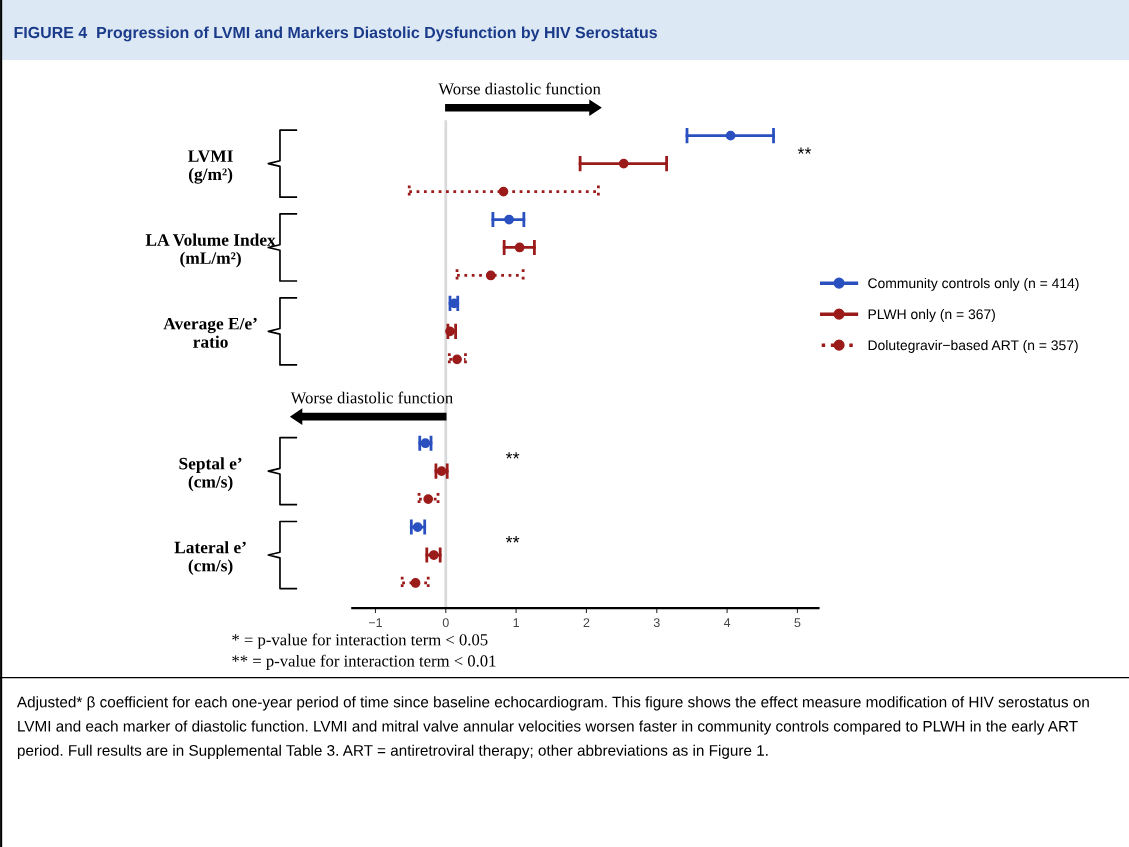  What do you see at coordinates (656, 623) in the screenshot?
I see `x-tick-label: 3` at bounding box center [656, 623].